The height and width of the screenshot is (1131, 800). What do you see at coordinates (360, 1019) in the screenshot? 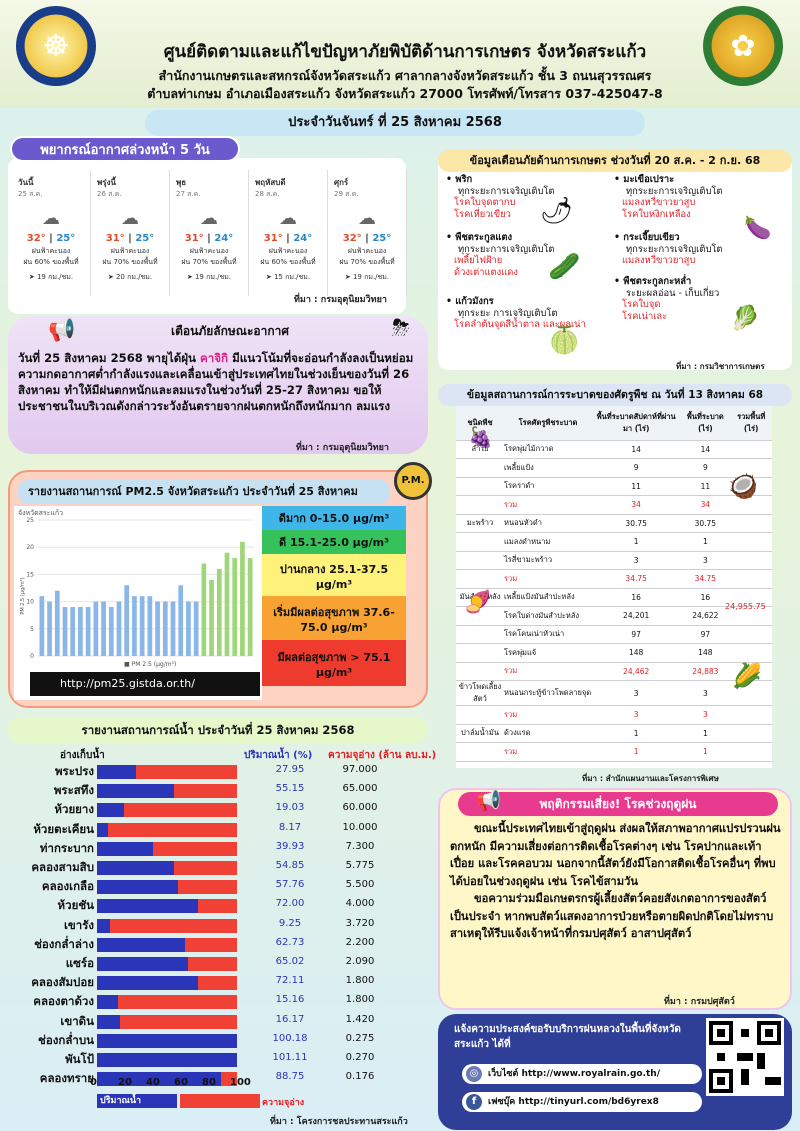
I see `reservoir-capacity: 1.420` at bounding box center [360, 1019].